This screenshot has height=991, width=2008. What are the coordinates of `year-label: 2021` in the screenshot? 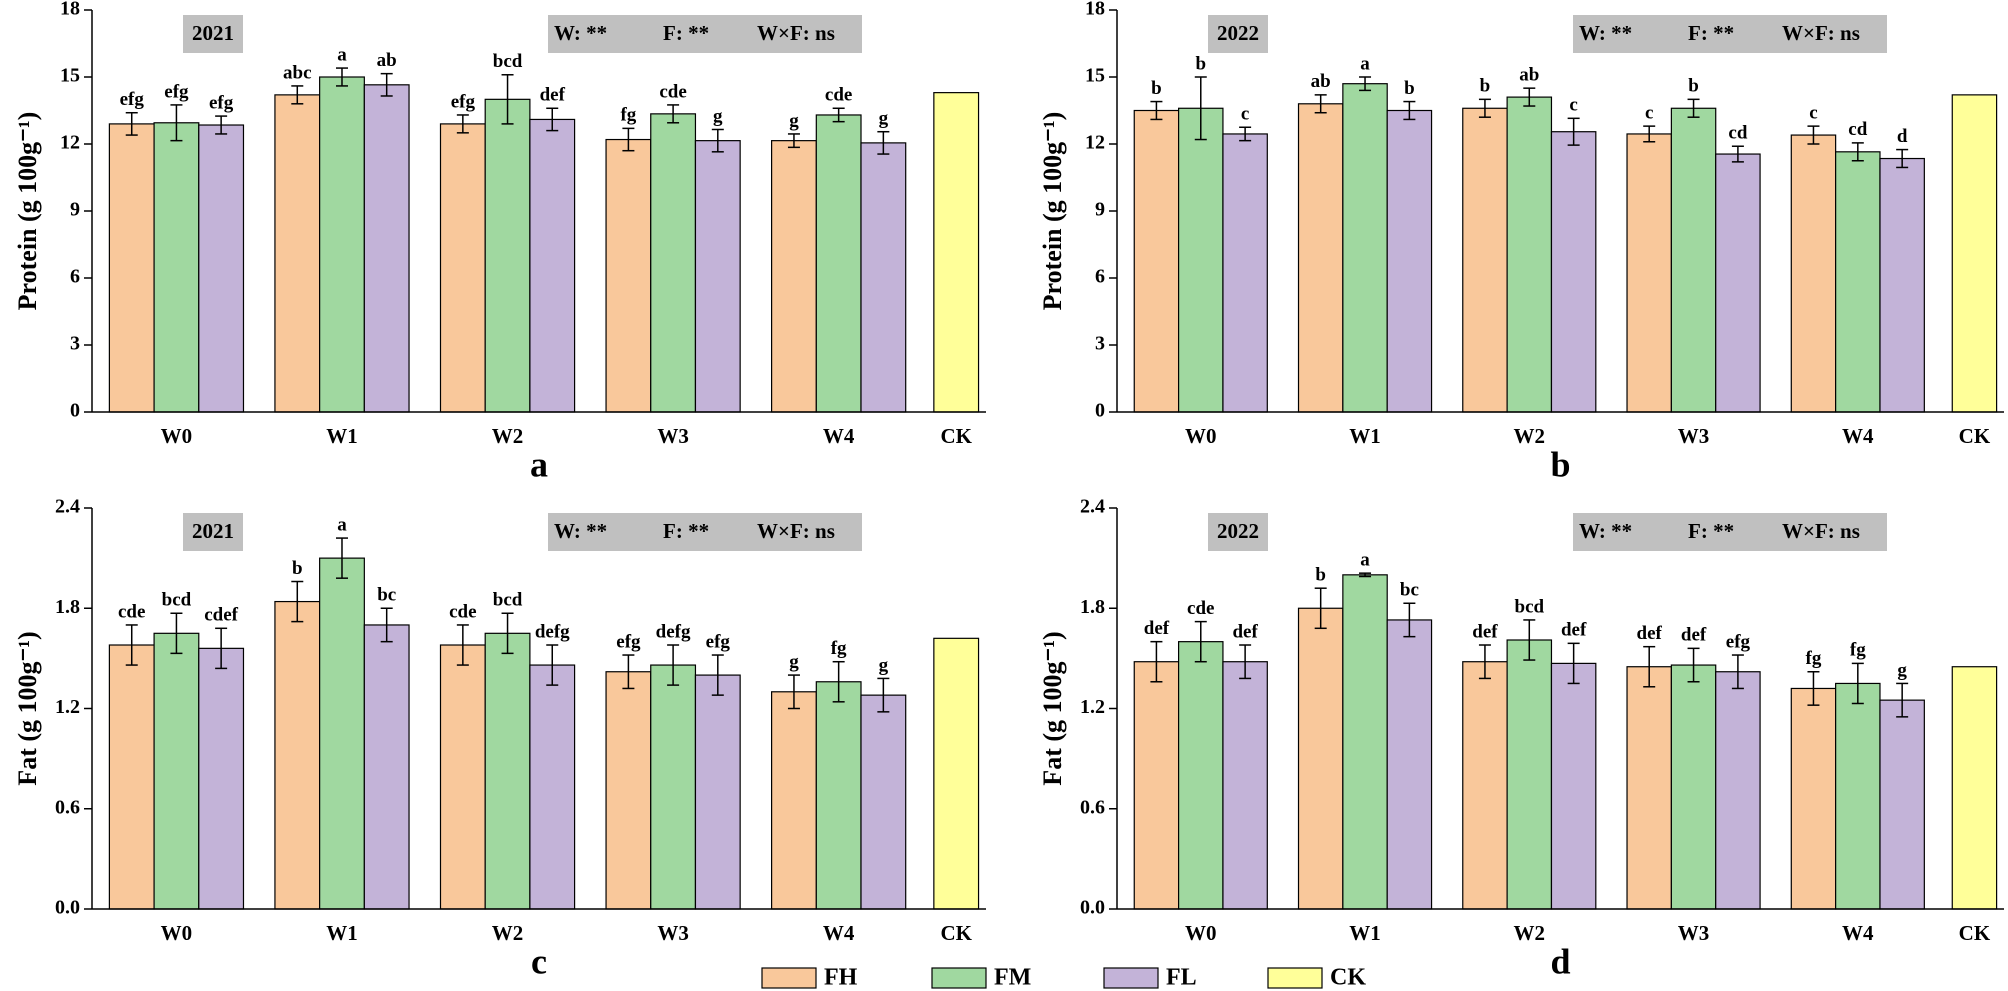 It's located at (213, 33).